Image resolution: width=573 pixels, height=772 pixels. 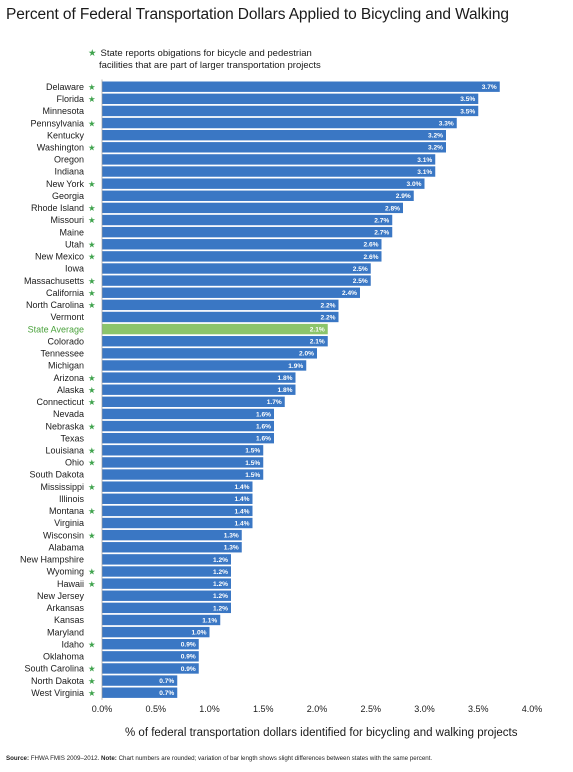 I want to click on category-label: Indiana, so click(x=69, y=172).